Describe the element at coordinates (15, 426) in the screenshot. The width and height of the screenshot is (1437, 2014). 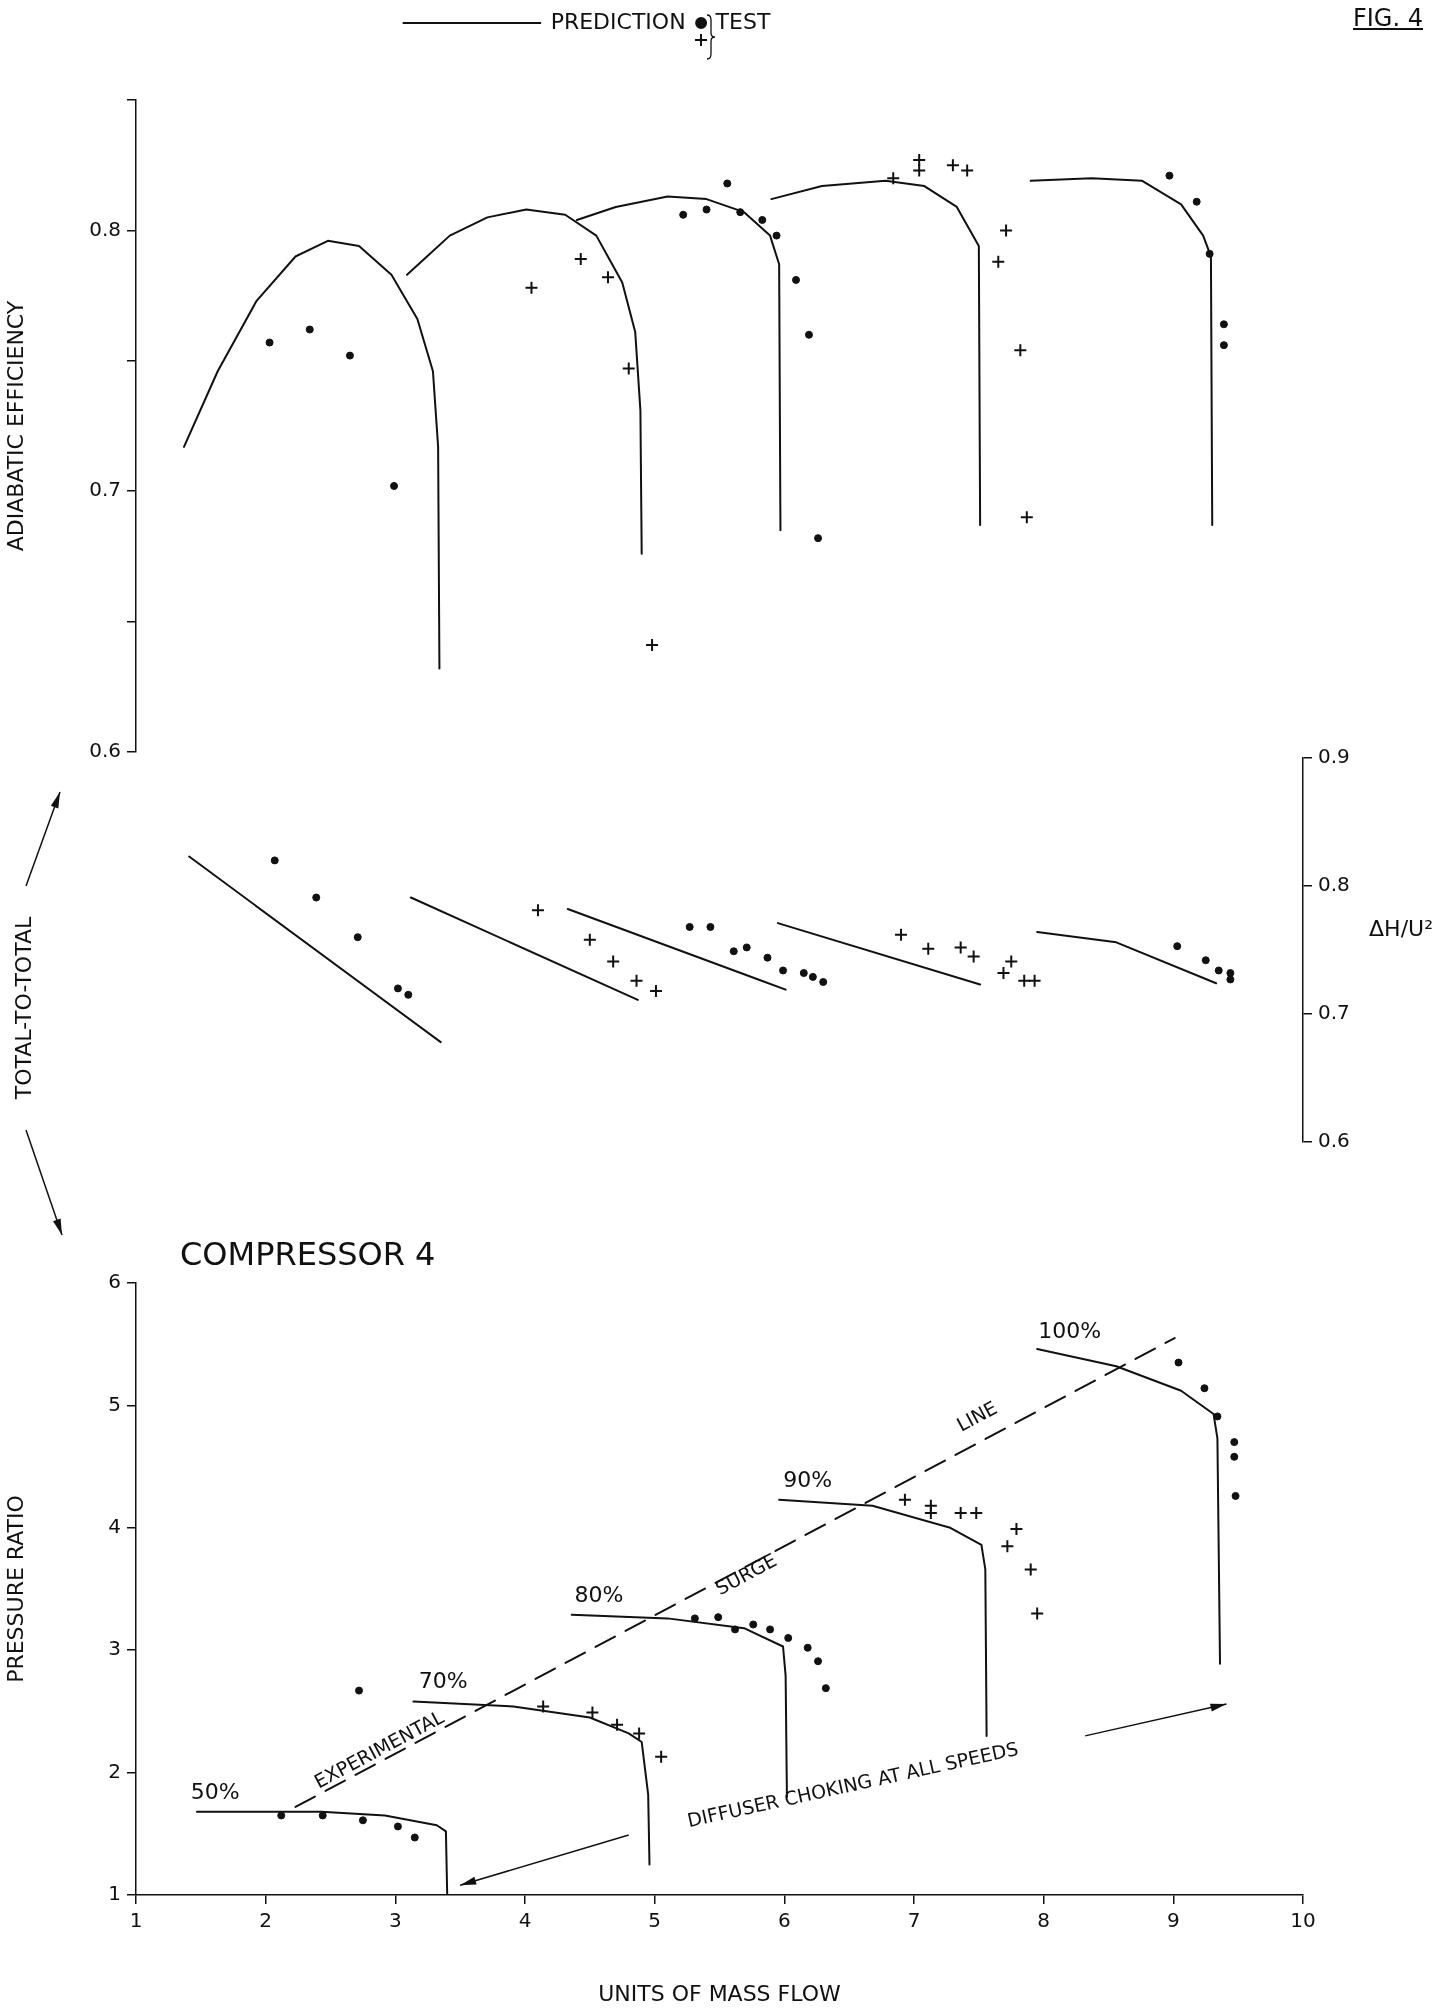
I see `y-axis-title: ADIABATIC EFFICIENCY` at that location.